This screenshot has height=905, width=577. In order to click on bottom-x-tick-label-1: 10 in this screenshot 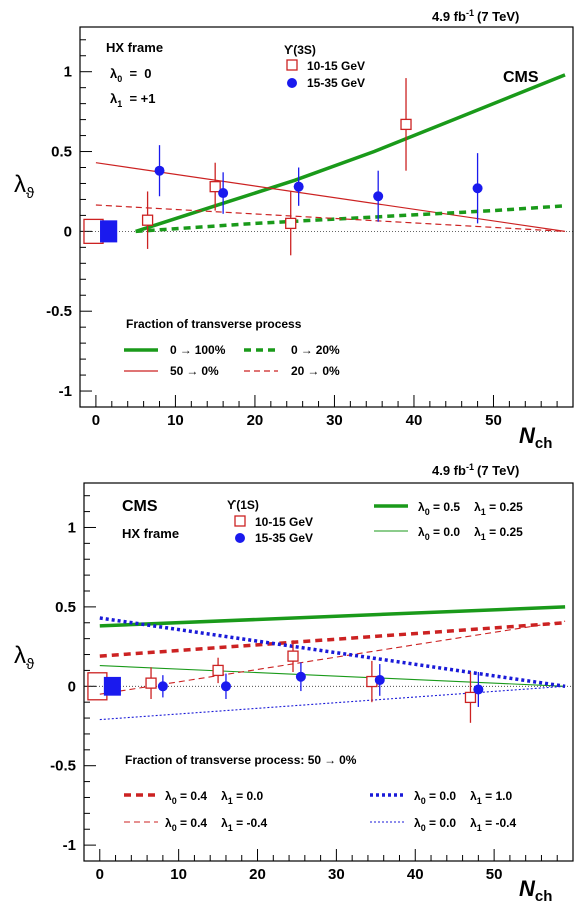, I will do `click(178, 874)`.